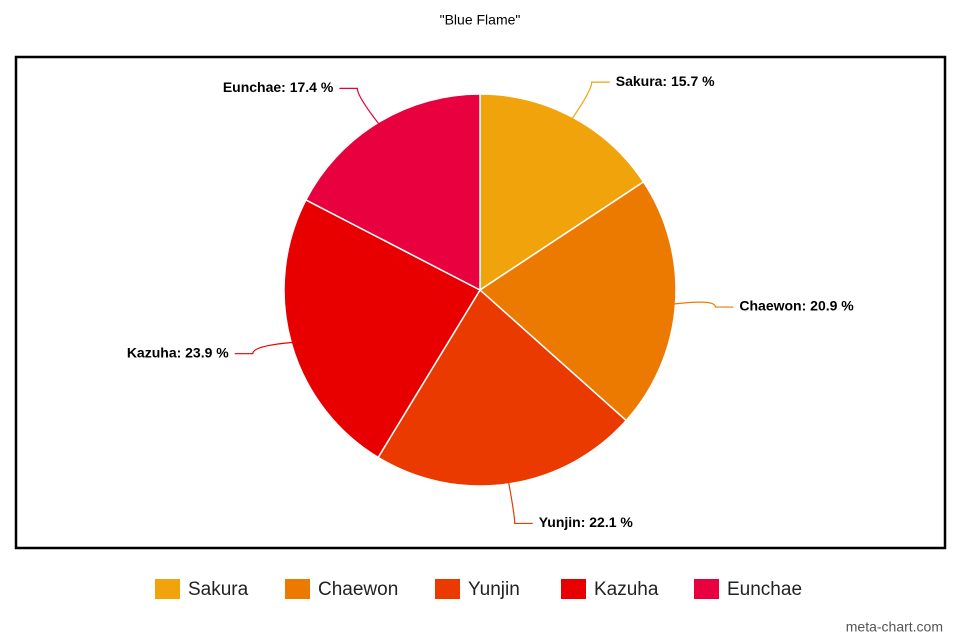  Describe the element at coordinates (278, 87) in the screenshot. I see `data-label: Eunchae: 17.4 %` at that location.